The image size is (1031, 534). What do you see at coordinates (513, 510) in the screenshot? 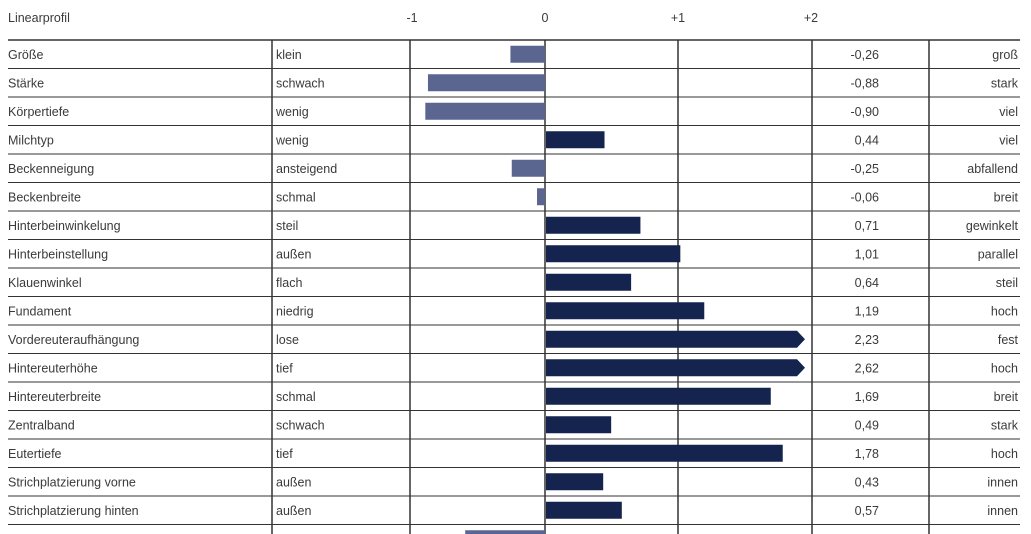
I see `trait-row: Strichplatzierung hinten außen 0,57 innen` at bounding box center [513, 510].